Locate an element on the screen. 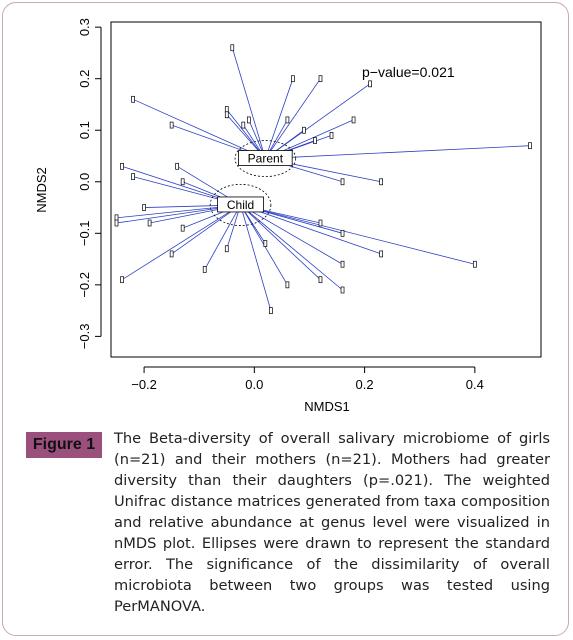  y-tick-label: 0.2 is located at coordinates (84, 79).